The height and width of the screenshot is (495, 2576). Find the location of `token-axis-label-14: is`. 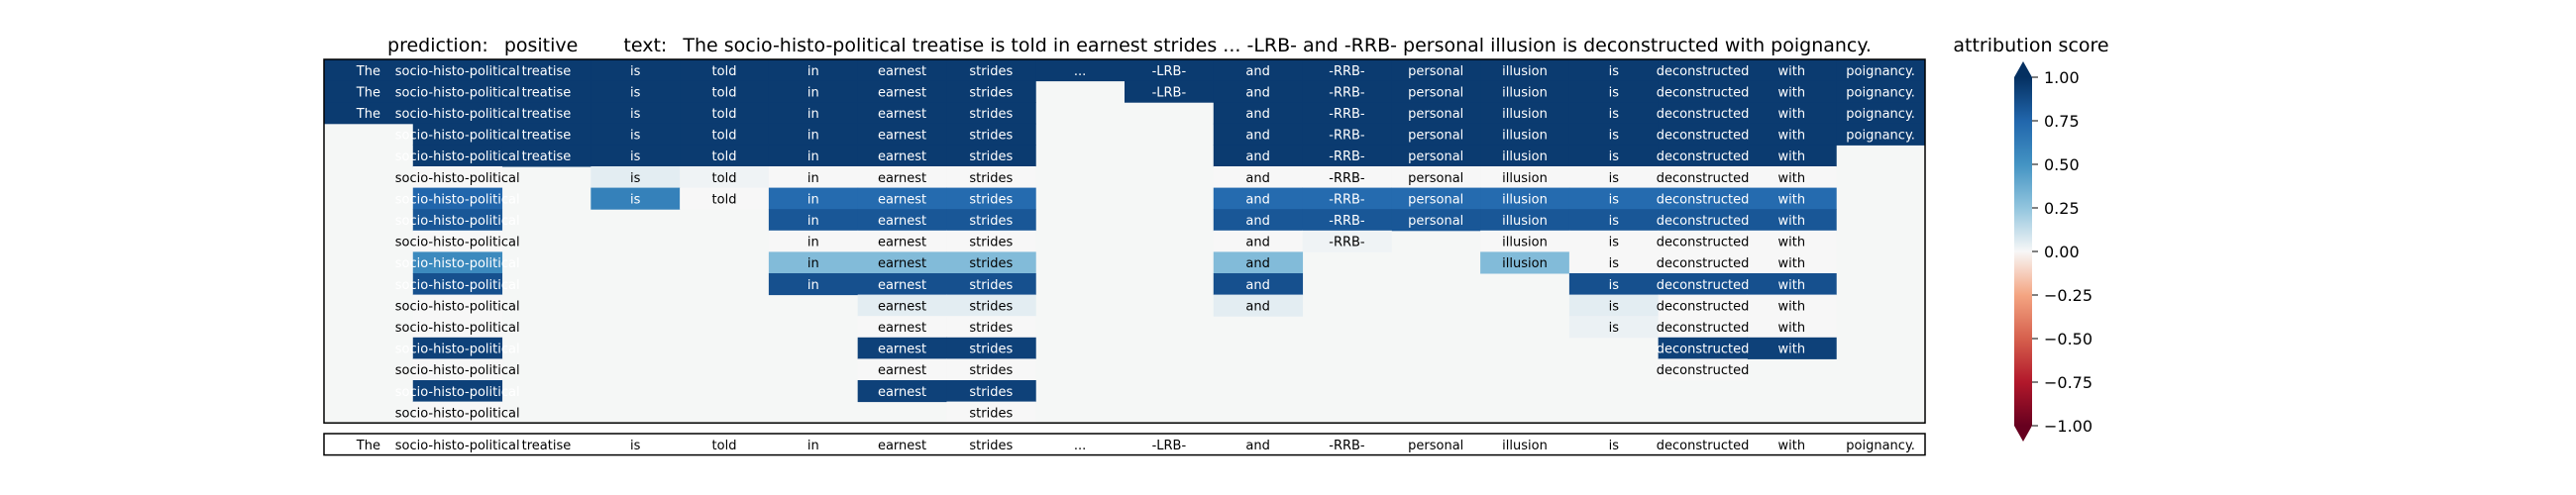

token-axis-label-14: is is located at coordinates (1614, 446).